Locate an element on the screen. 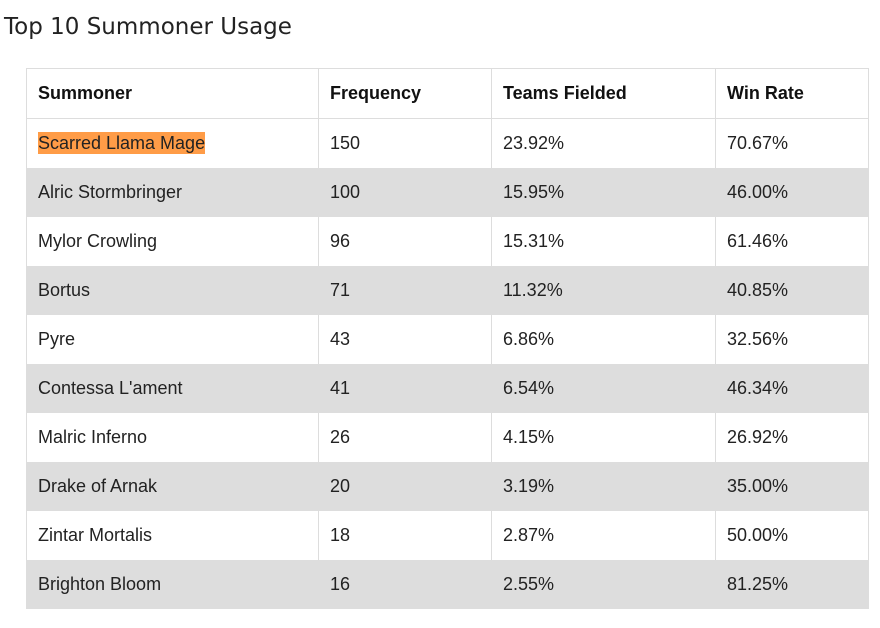  table-row: Contessa L'ament 41 6.54% 46.34% is located at coordinates (447, 388).